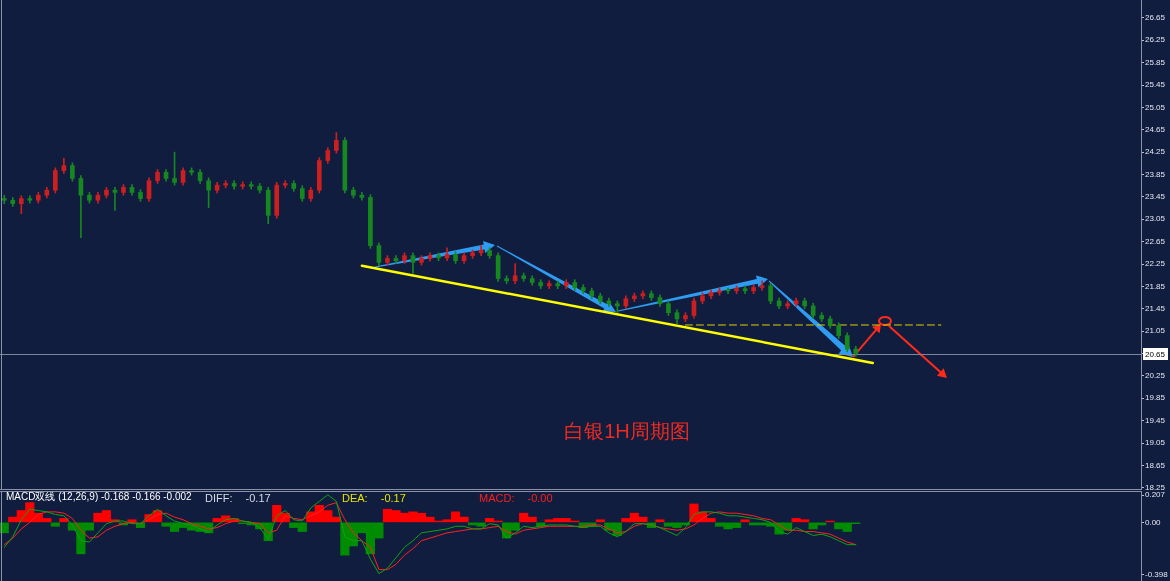 The height and width of the screenshot is (581, 1170). Describe the element at coordinates (1155, 420) in the screenshot. I see `y-tick-label: 19.45` at that location.